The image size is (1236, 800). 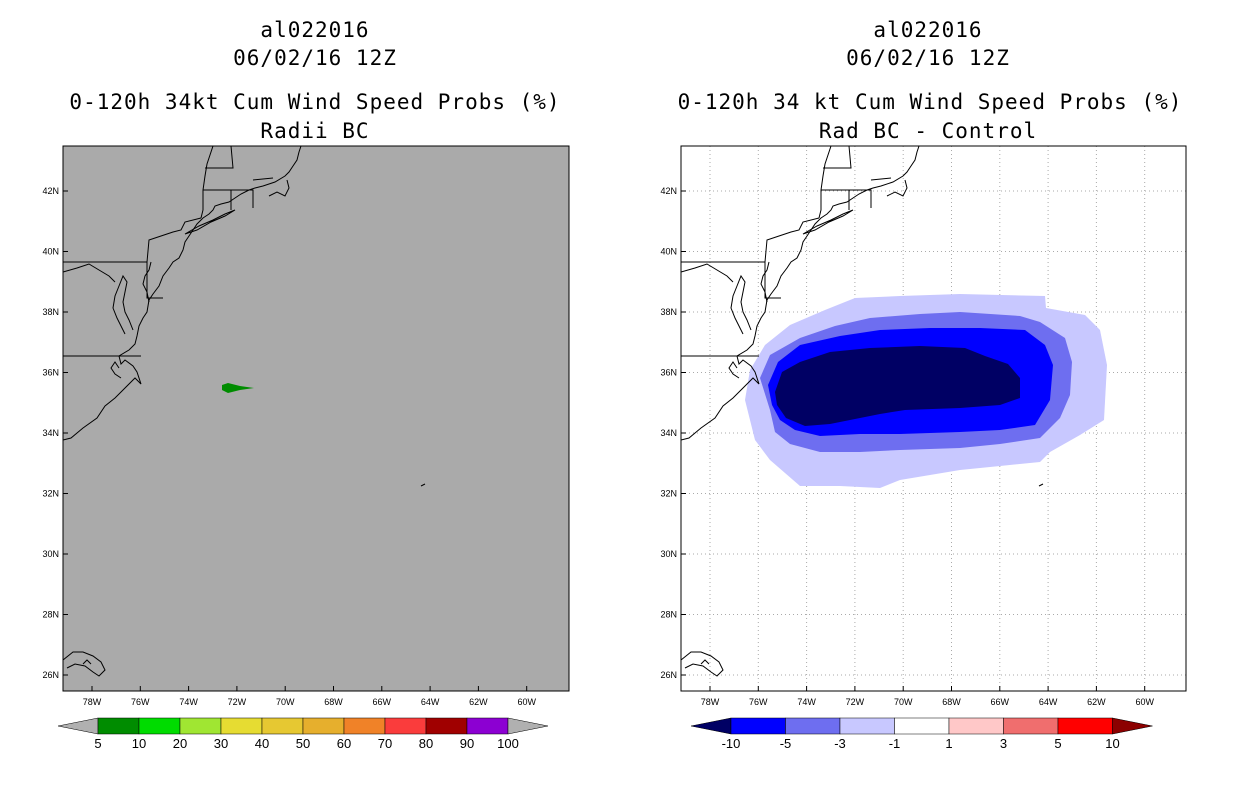 What do you see at coordinates (928, 58) in the screenshot?
I see `right-date: 06/02/16 12Z` at bounding box center [928, 58].